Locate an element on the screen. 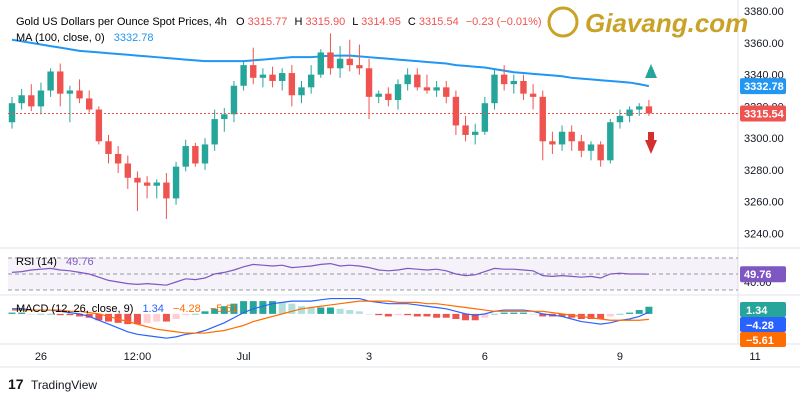 The image size is (800, 405). price-tick-label: 3360.00 is located at coordinates (764, 44).